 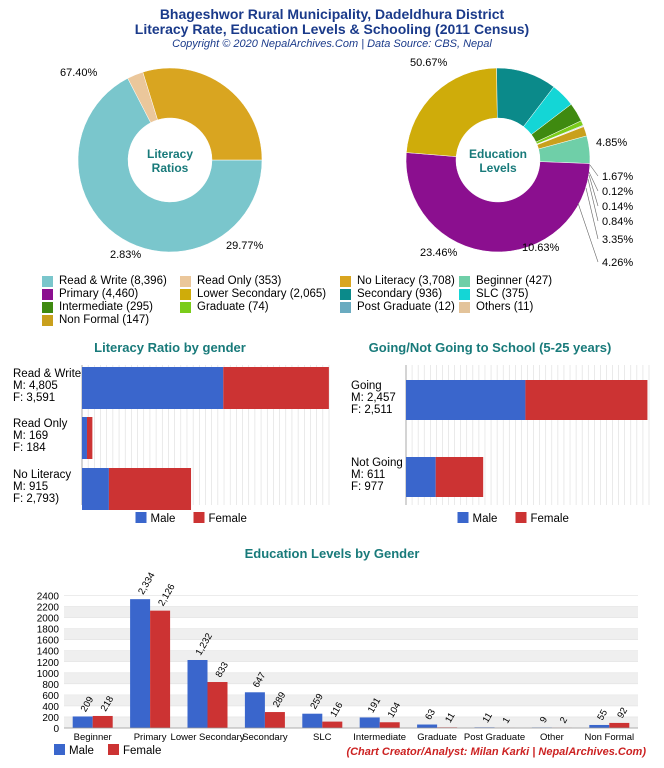 What do you see at coordinates (609, 737) in the screenshot?
I see `x-tick-label: Non Formal` at bounding box center [609, 737].